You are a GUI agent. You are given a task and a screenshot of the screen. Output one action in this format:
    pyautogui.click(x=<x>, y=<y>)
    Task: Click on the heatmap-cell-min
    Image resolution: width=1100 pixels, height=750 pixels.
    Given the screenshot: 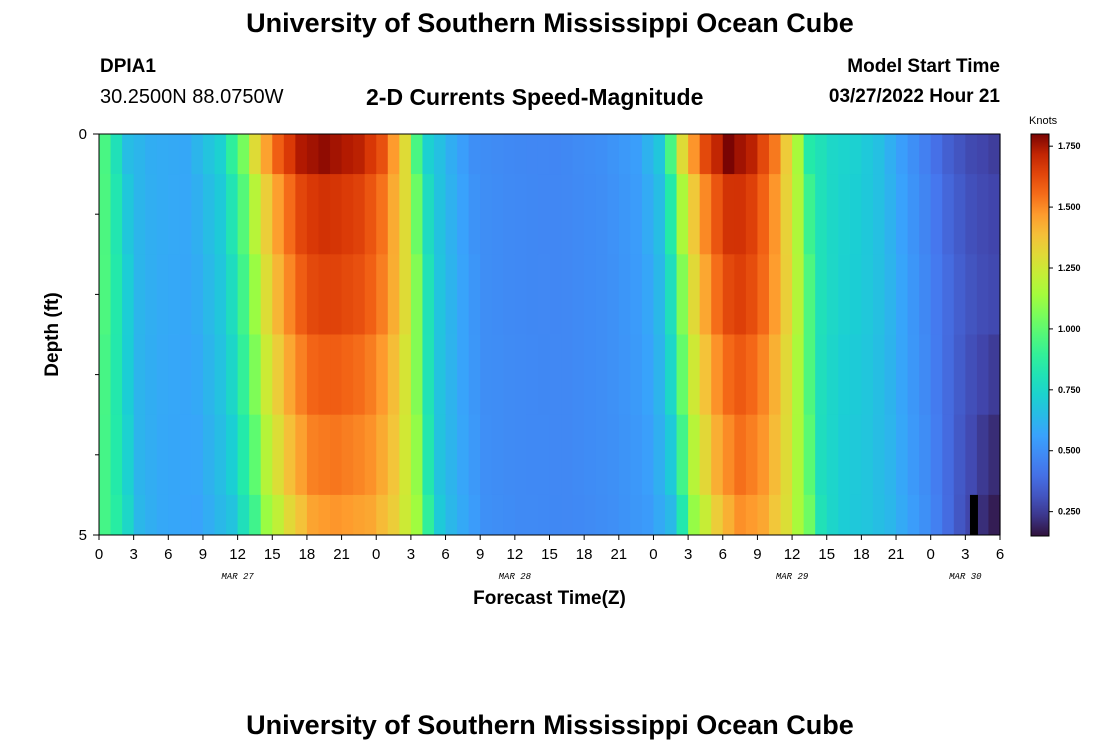 What is the action you would take?
    pyautogui.click(x=973, y=514)
    